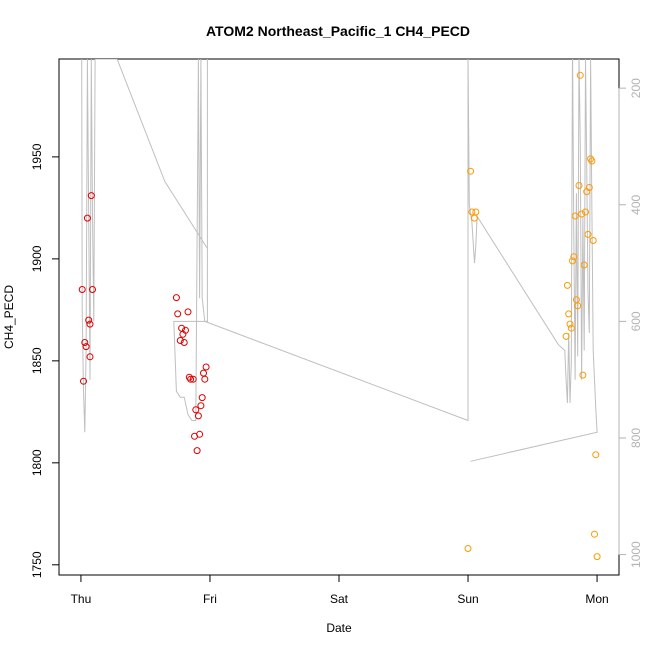 Image resolution: width=650 pixels, height=650 pixels. I want to click on x-tick-label: Fri, so click(210, 599).